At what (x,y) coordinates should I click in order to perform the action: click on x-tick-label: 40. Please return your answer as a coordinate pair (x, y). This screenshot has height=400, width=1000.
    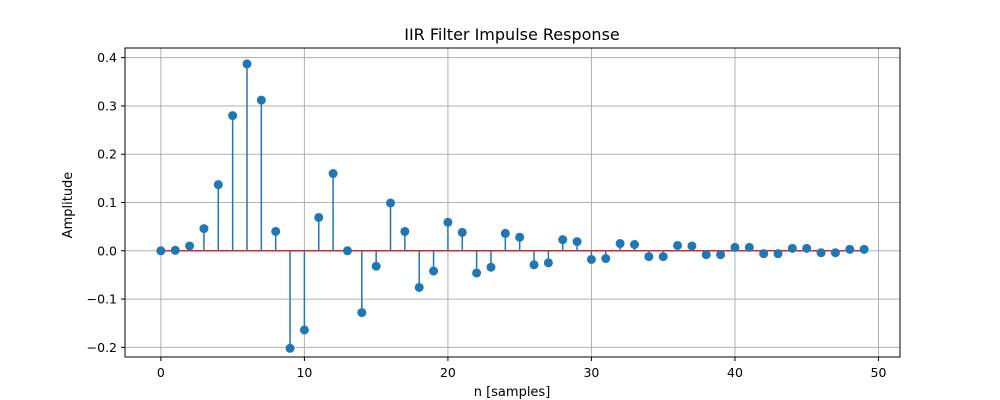
    Looking at the image, I should click on (735, 372).